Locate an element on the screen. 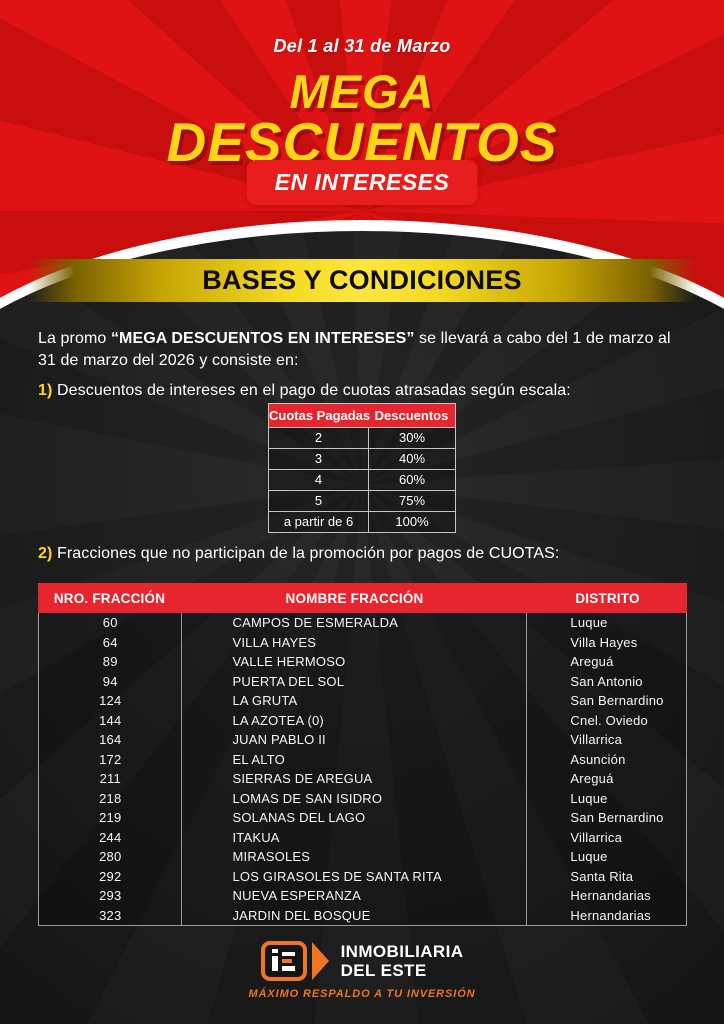  table-cell: 219 is located at coordinates (110, 818).